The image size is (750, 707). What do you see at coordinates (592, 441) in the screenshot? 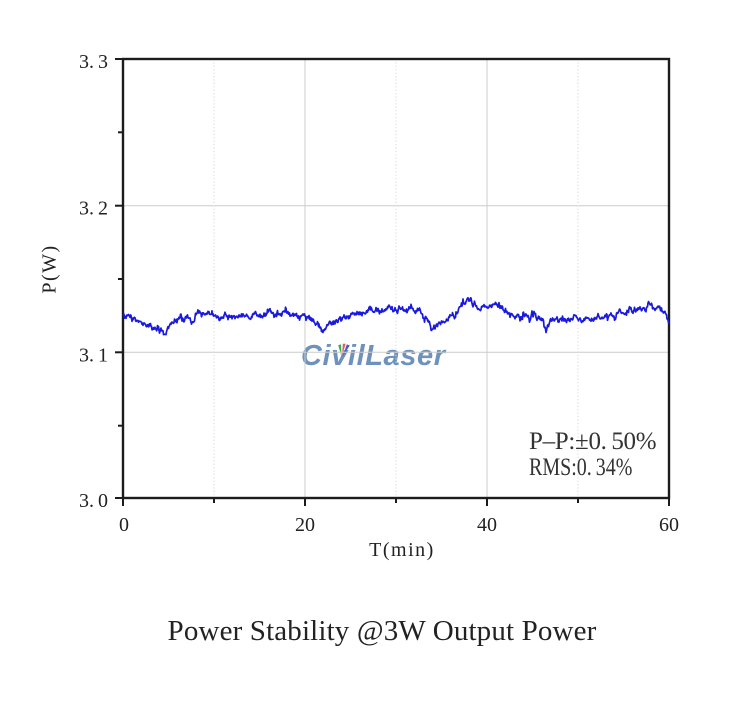
I see `svg-text: P–P:±0. 50%` at bounding box center [592, 441].